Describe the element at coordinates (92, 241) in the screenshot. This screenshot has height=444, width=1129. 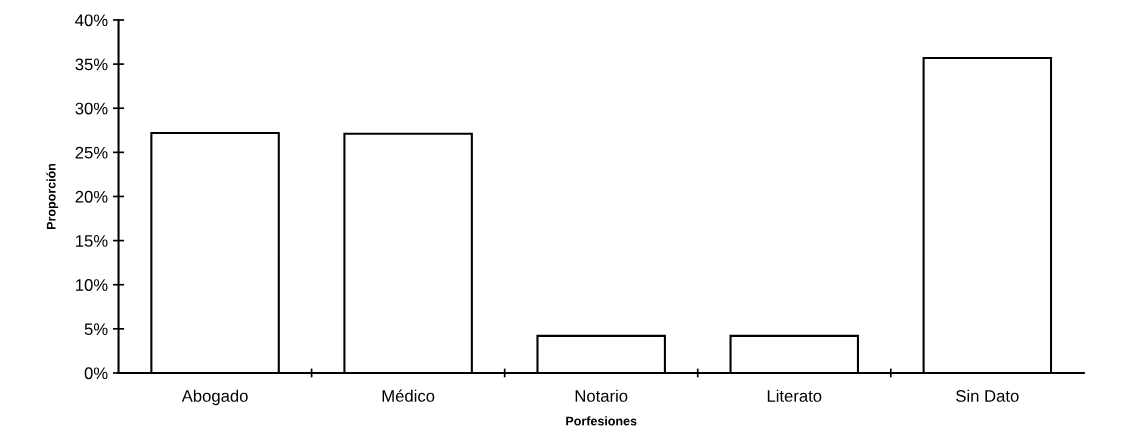
I see `y-tick-label: 15%` at that location.